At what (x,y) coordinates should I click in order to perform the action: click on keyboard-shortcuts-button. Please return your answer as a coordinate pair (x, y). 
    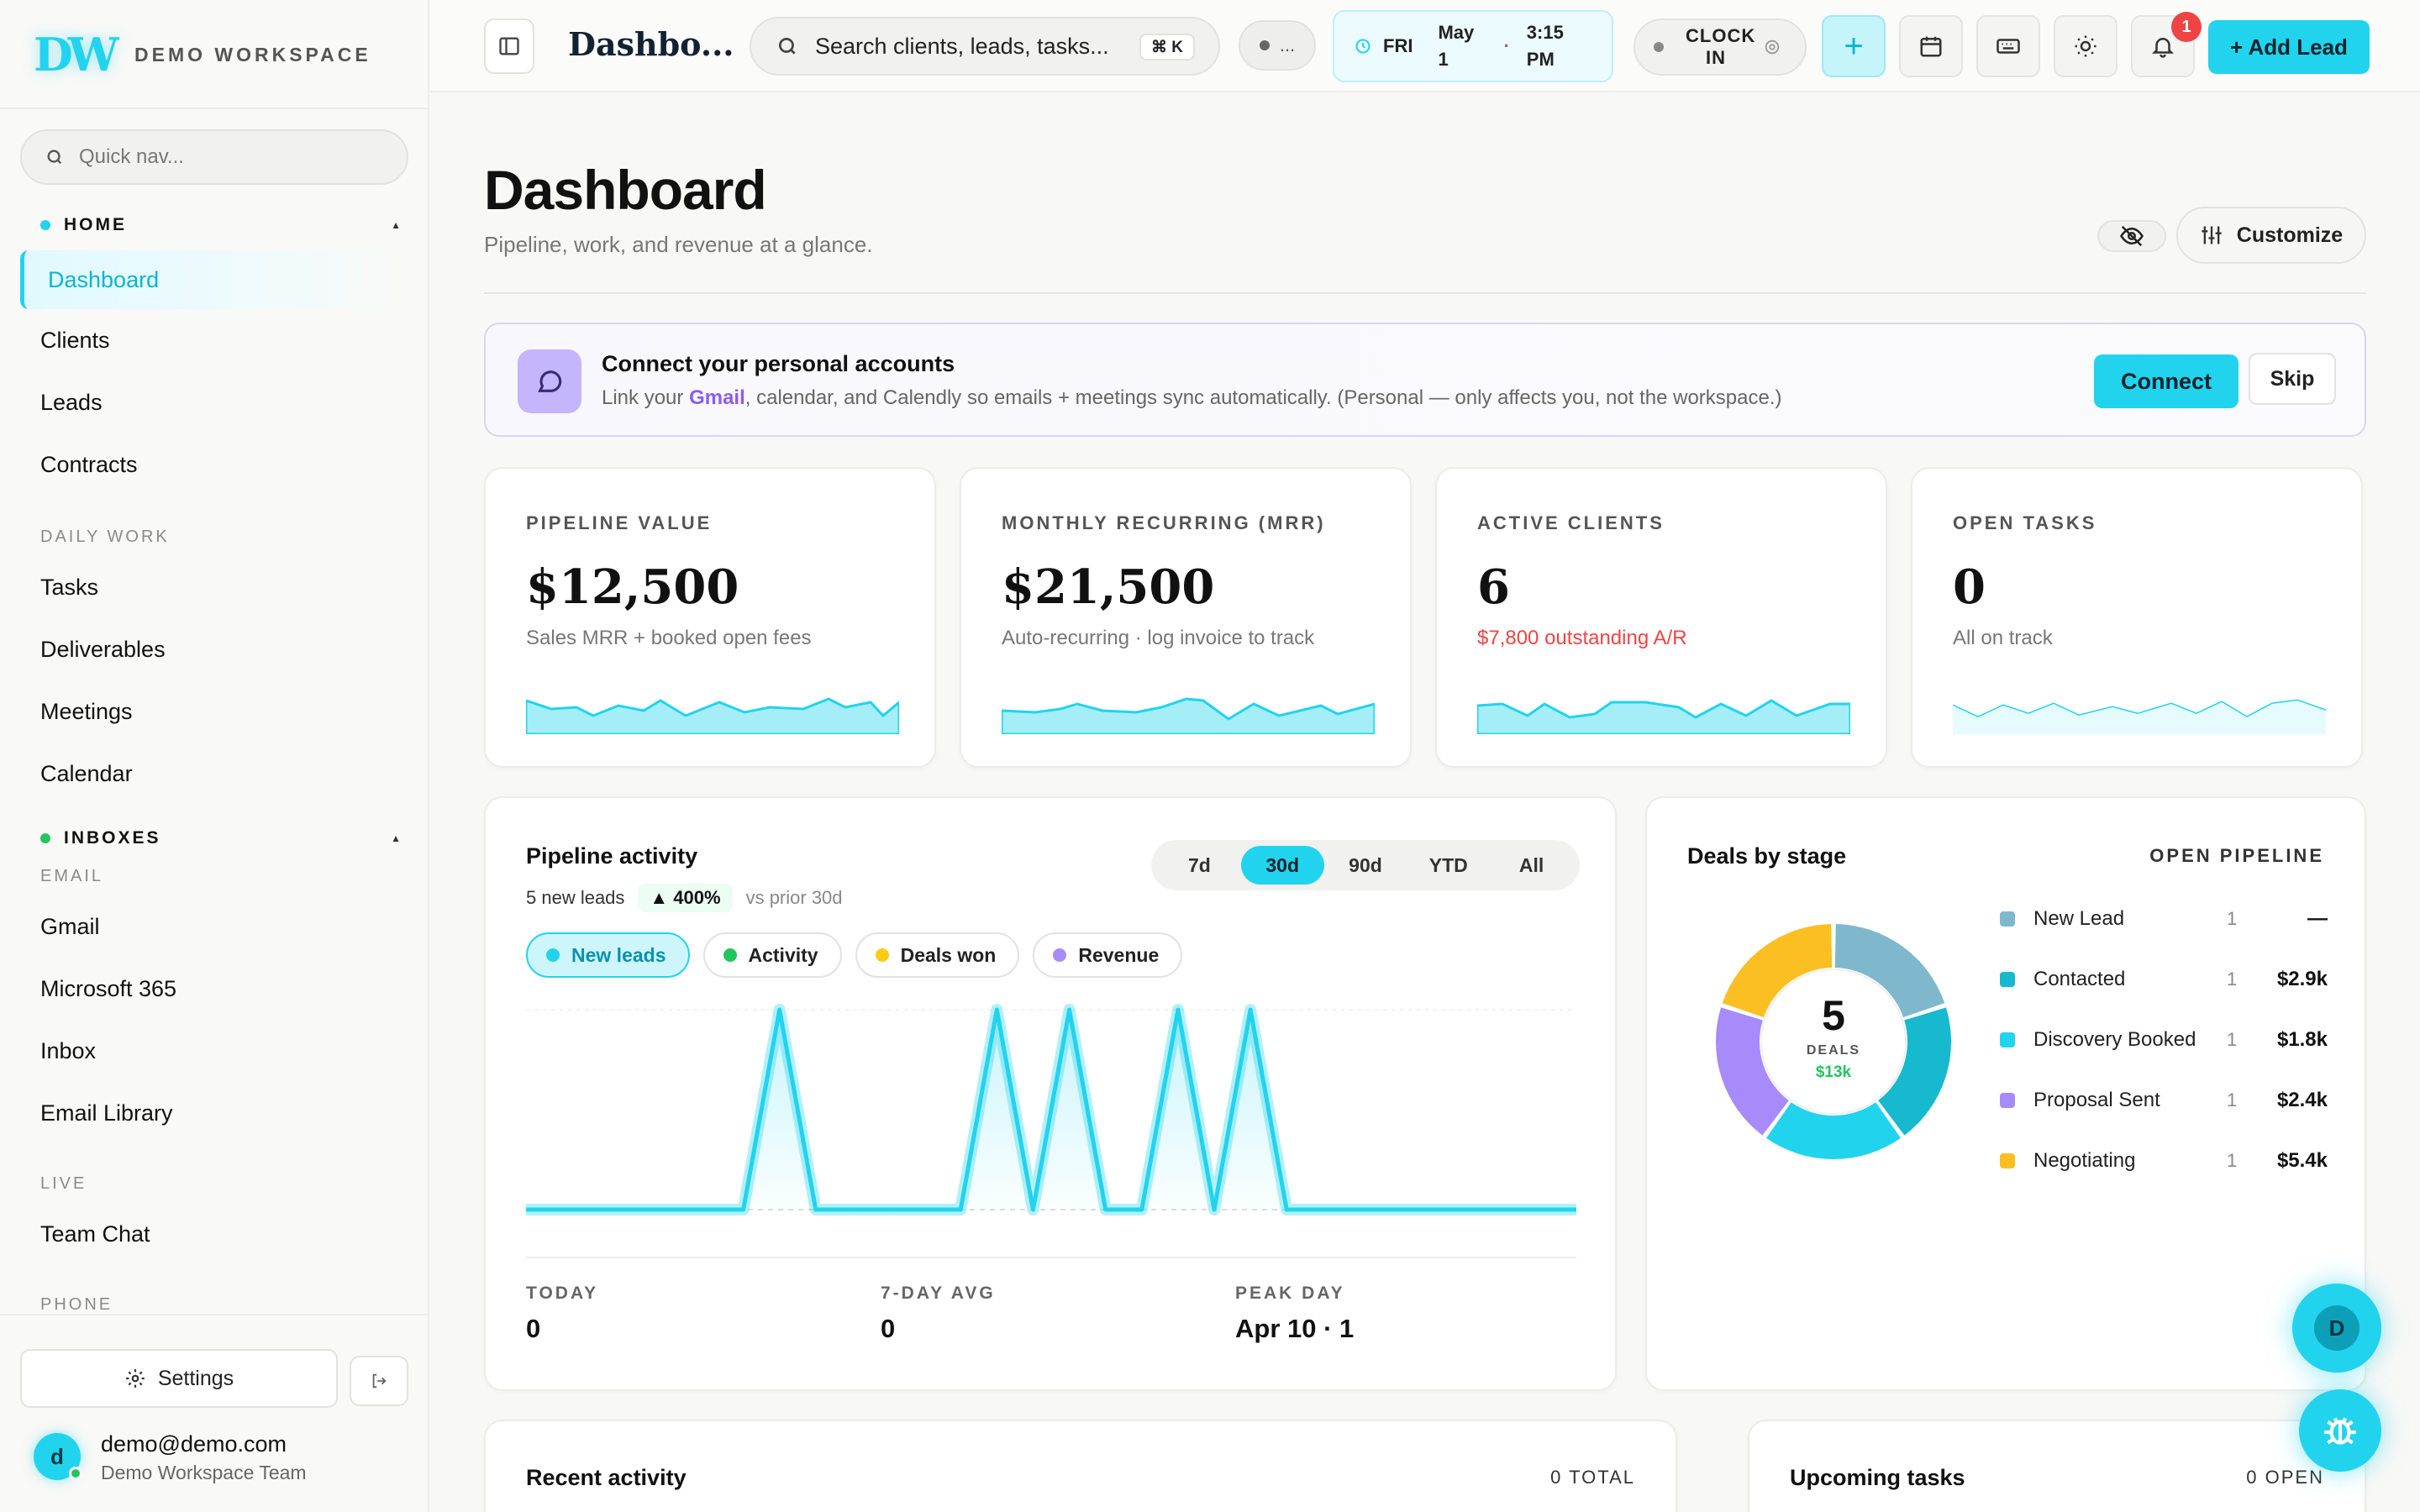
    Looking at the image, I should click on (2008, 46).